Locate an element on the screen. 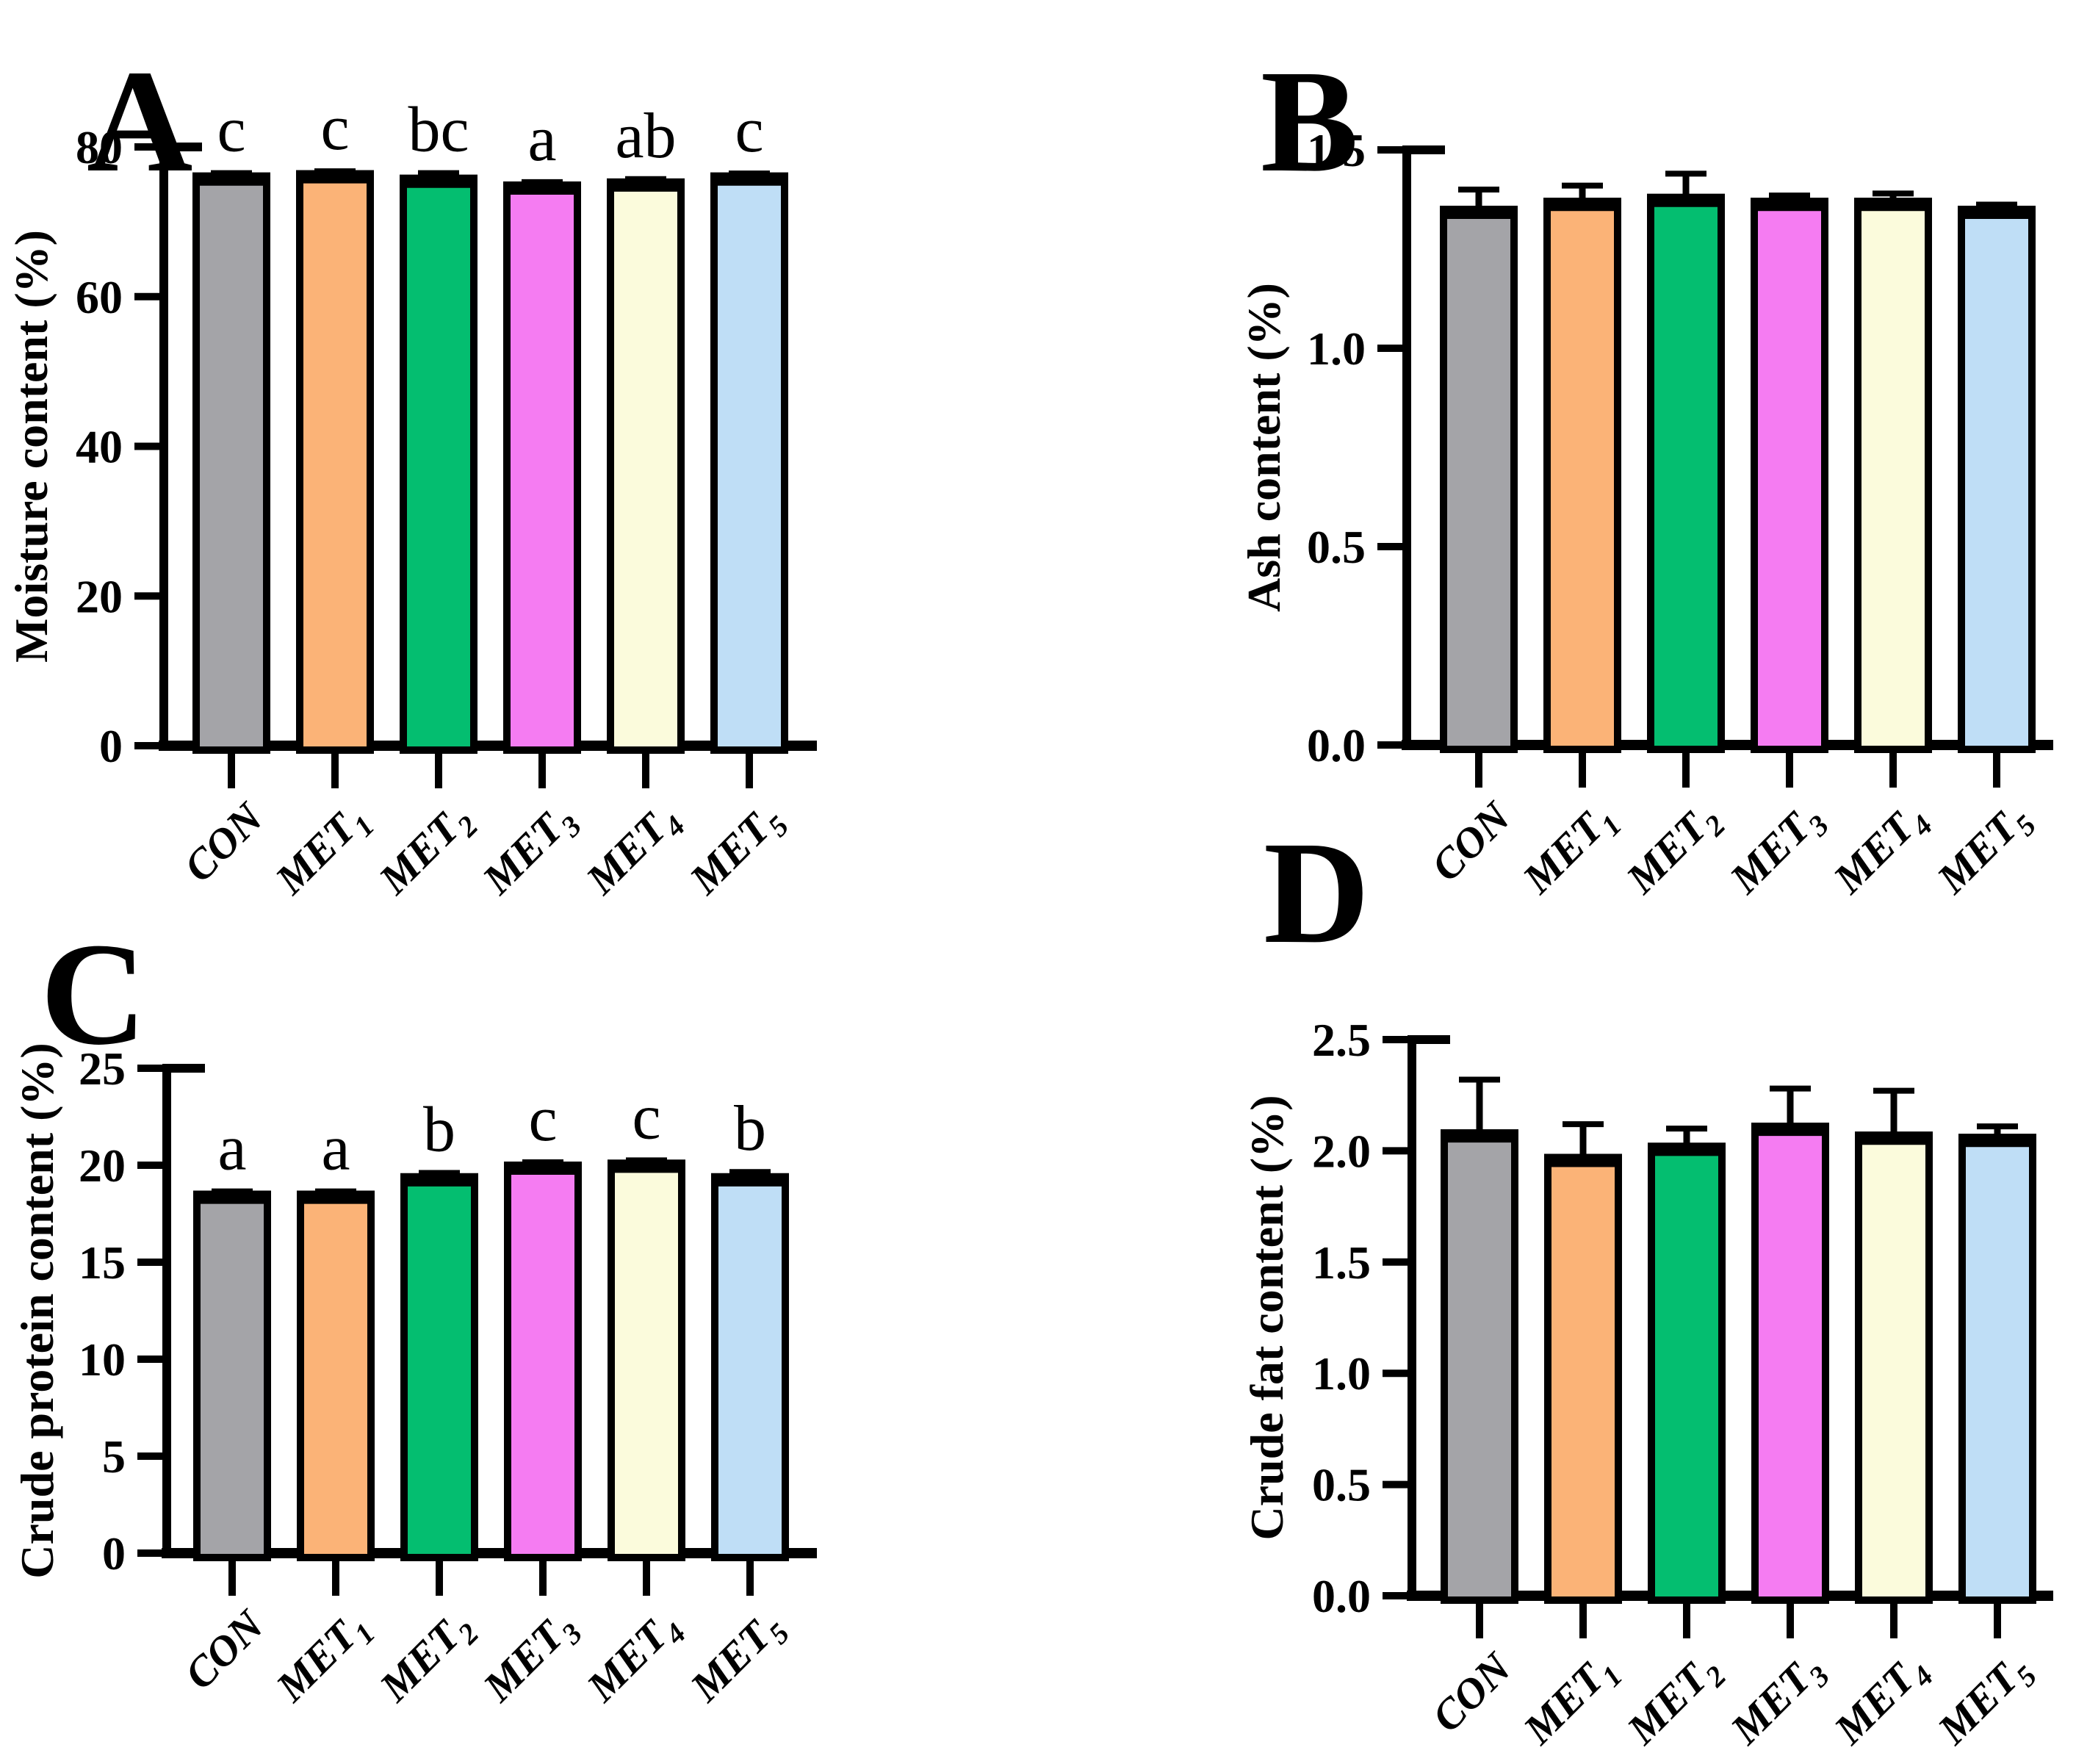 This screenshot has height=1764, width=2076. bar-A-MET3 is located at coordinates (542, 468).